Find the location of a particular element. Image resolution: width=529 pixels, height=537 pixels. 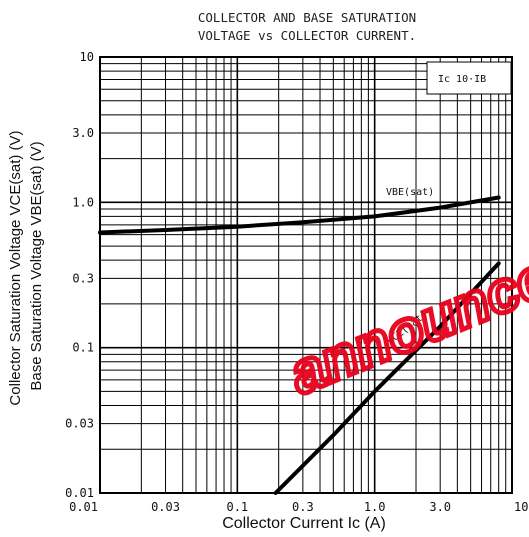

watermark-text: announce is located at coordinates (405, 325).